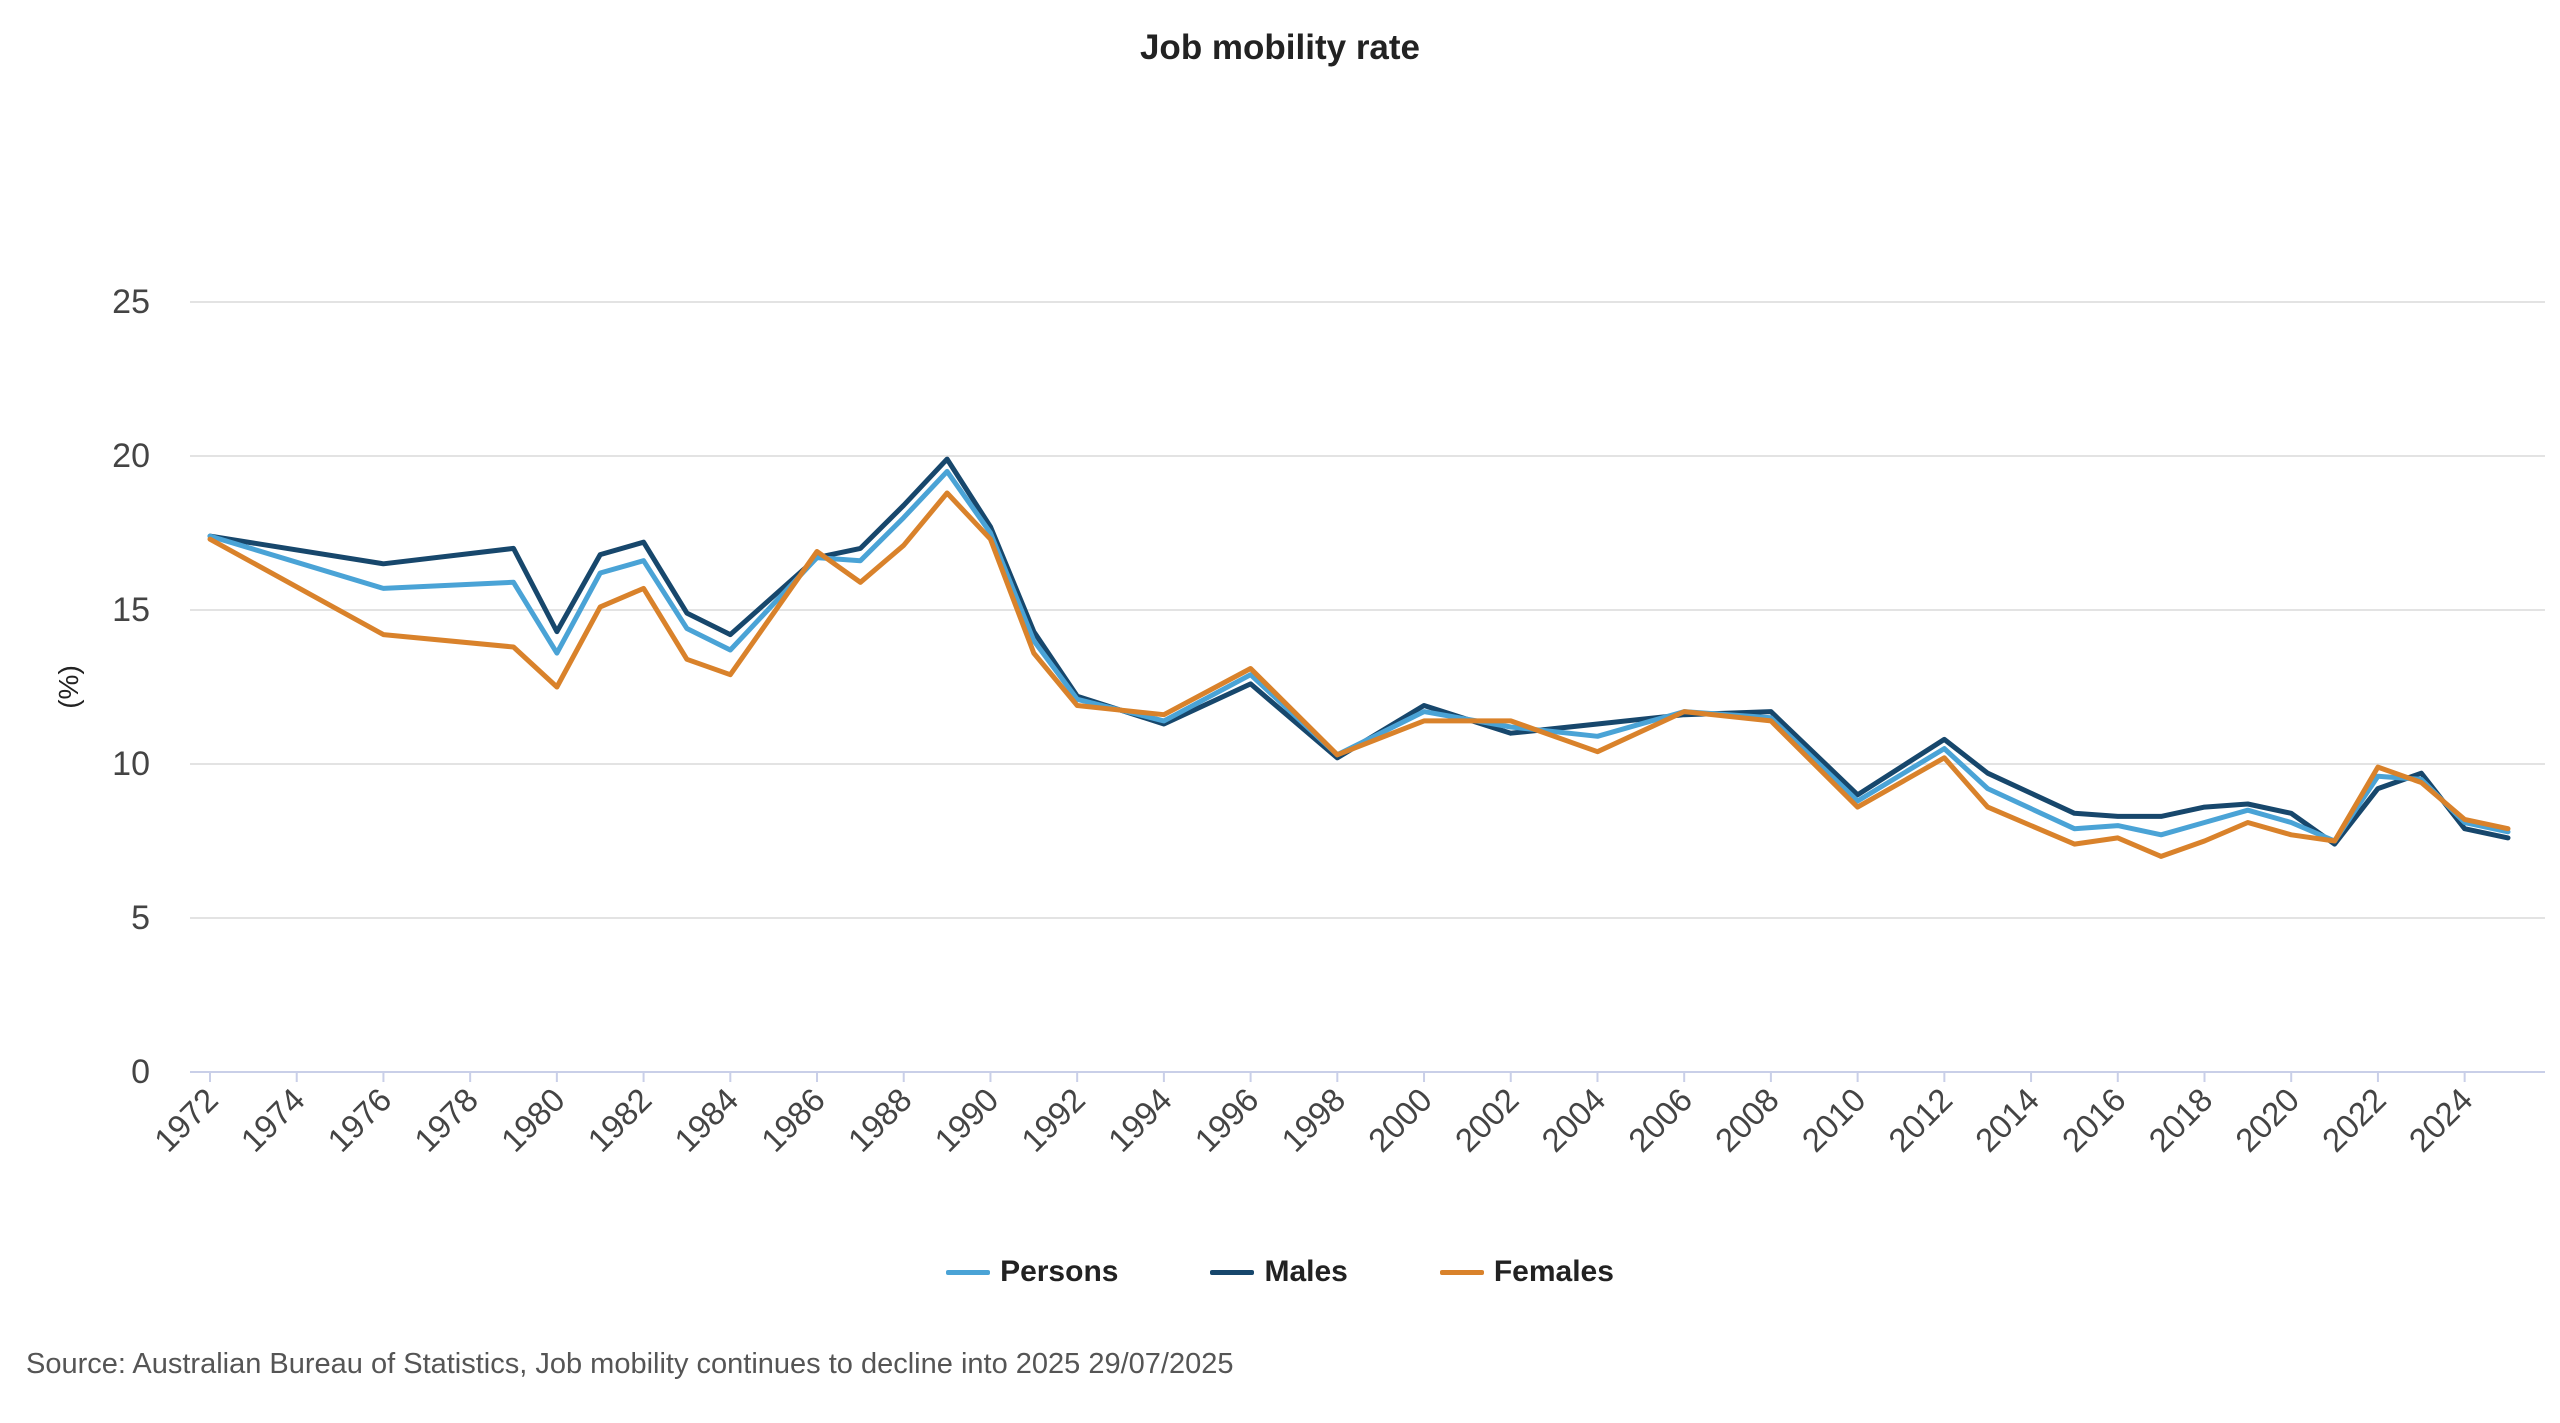 This screenshot has height=1423, width=2560. I want to click on legend-label: Males, so click(1306, 1271).